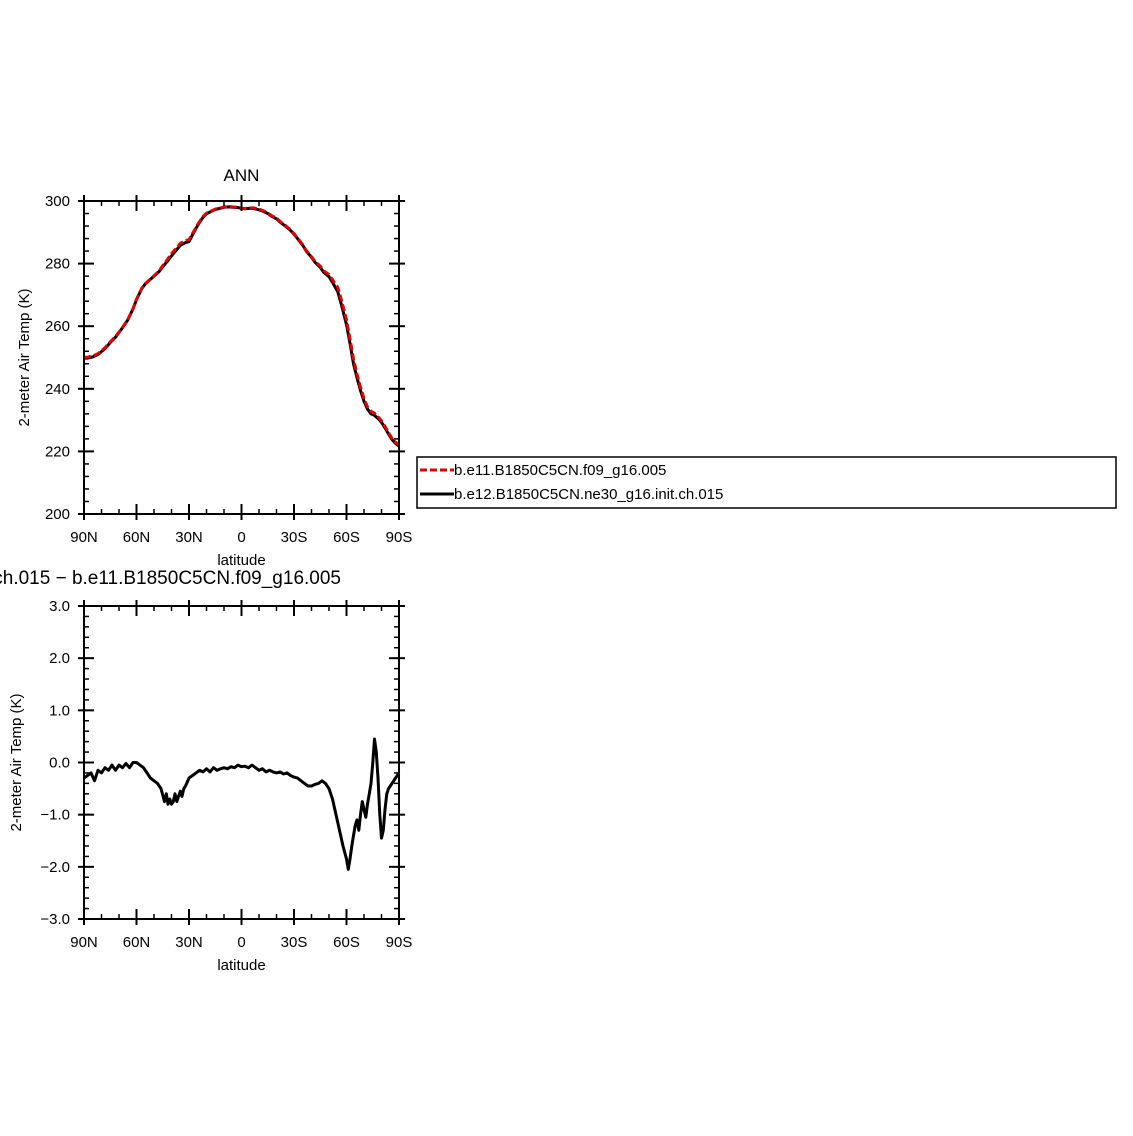  What do you see at coordinates (59, 606) in the screenshot?
I see `y-tick-label: 3.0` at bounding box center [59, 606].